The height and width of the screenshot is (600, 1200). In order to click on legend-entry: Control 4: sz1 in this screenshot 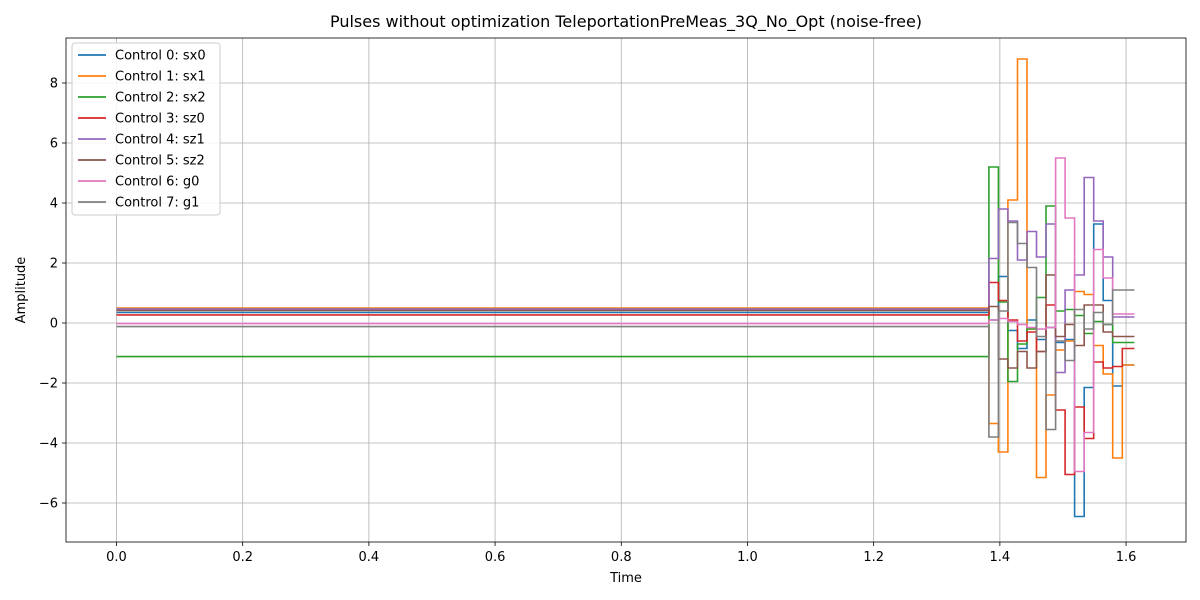, I will do `click(160, 140)`.